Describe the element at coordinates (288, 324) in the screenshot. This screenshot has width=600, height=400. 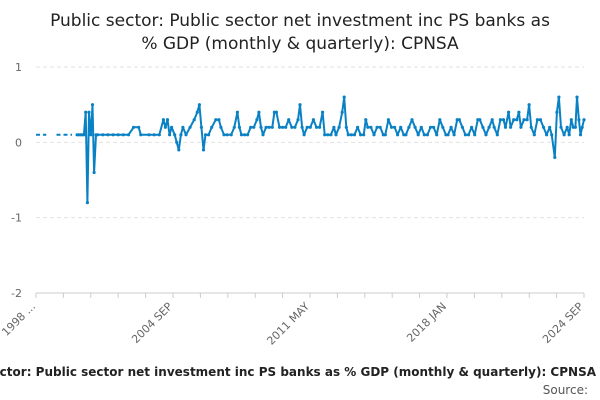
I see `x-tick-label: 2011 MAY` at that location.